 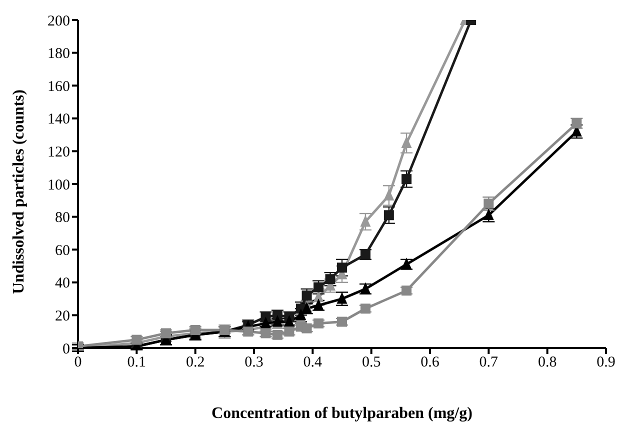 I want to click on x-tick-label: 0.2, so click(x=195, y=362).